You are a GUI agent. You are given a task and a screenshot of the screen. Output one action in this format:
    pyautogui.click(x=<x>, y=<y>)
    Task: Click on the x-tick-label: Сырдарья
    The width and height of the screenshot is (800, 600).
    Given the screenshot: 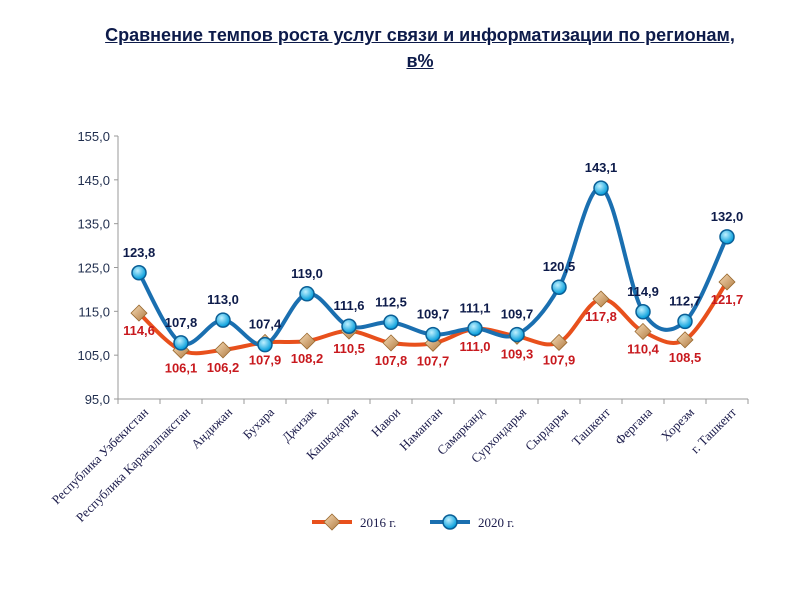 What is the action you would take?
    pyautogui.click(x=546, y=429)
    